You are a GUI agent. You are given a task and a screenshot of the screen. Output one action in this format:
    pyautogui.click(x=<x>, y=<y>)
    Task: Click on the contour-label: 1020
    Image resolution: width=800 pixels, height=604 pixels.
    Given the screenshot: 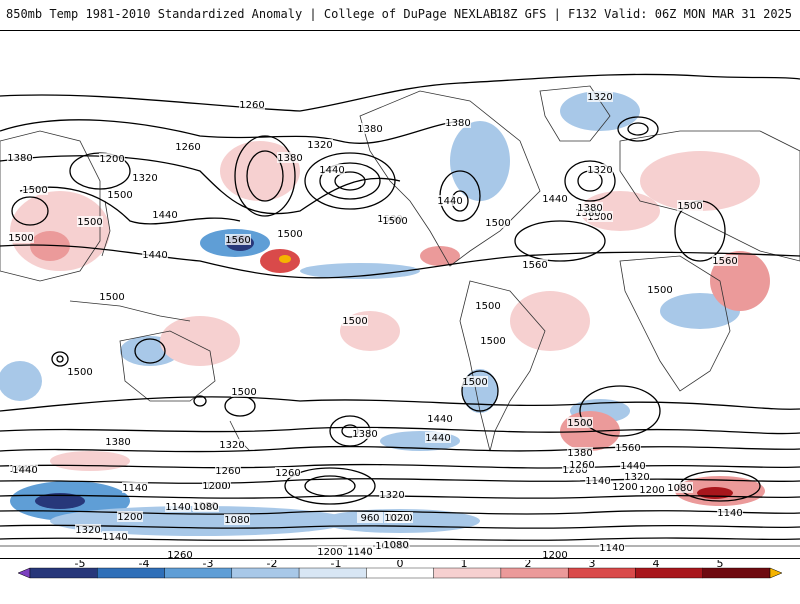 What is the action you would take?
    pyautogui.click(x=396, y=518)
    